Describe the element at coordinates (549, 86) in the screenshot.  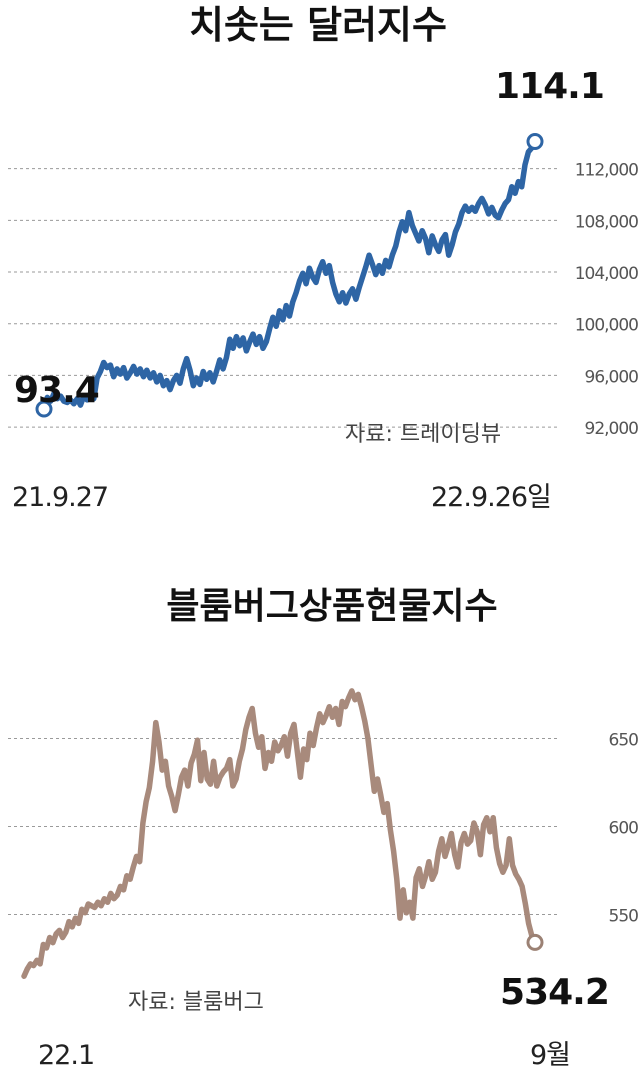
I see `end-value-label: 114.1` at that location.